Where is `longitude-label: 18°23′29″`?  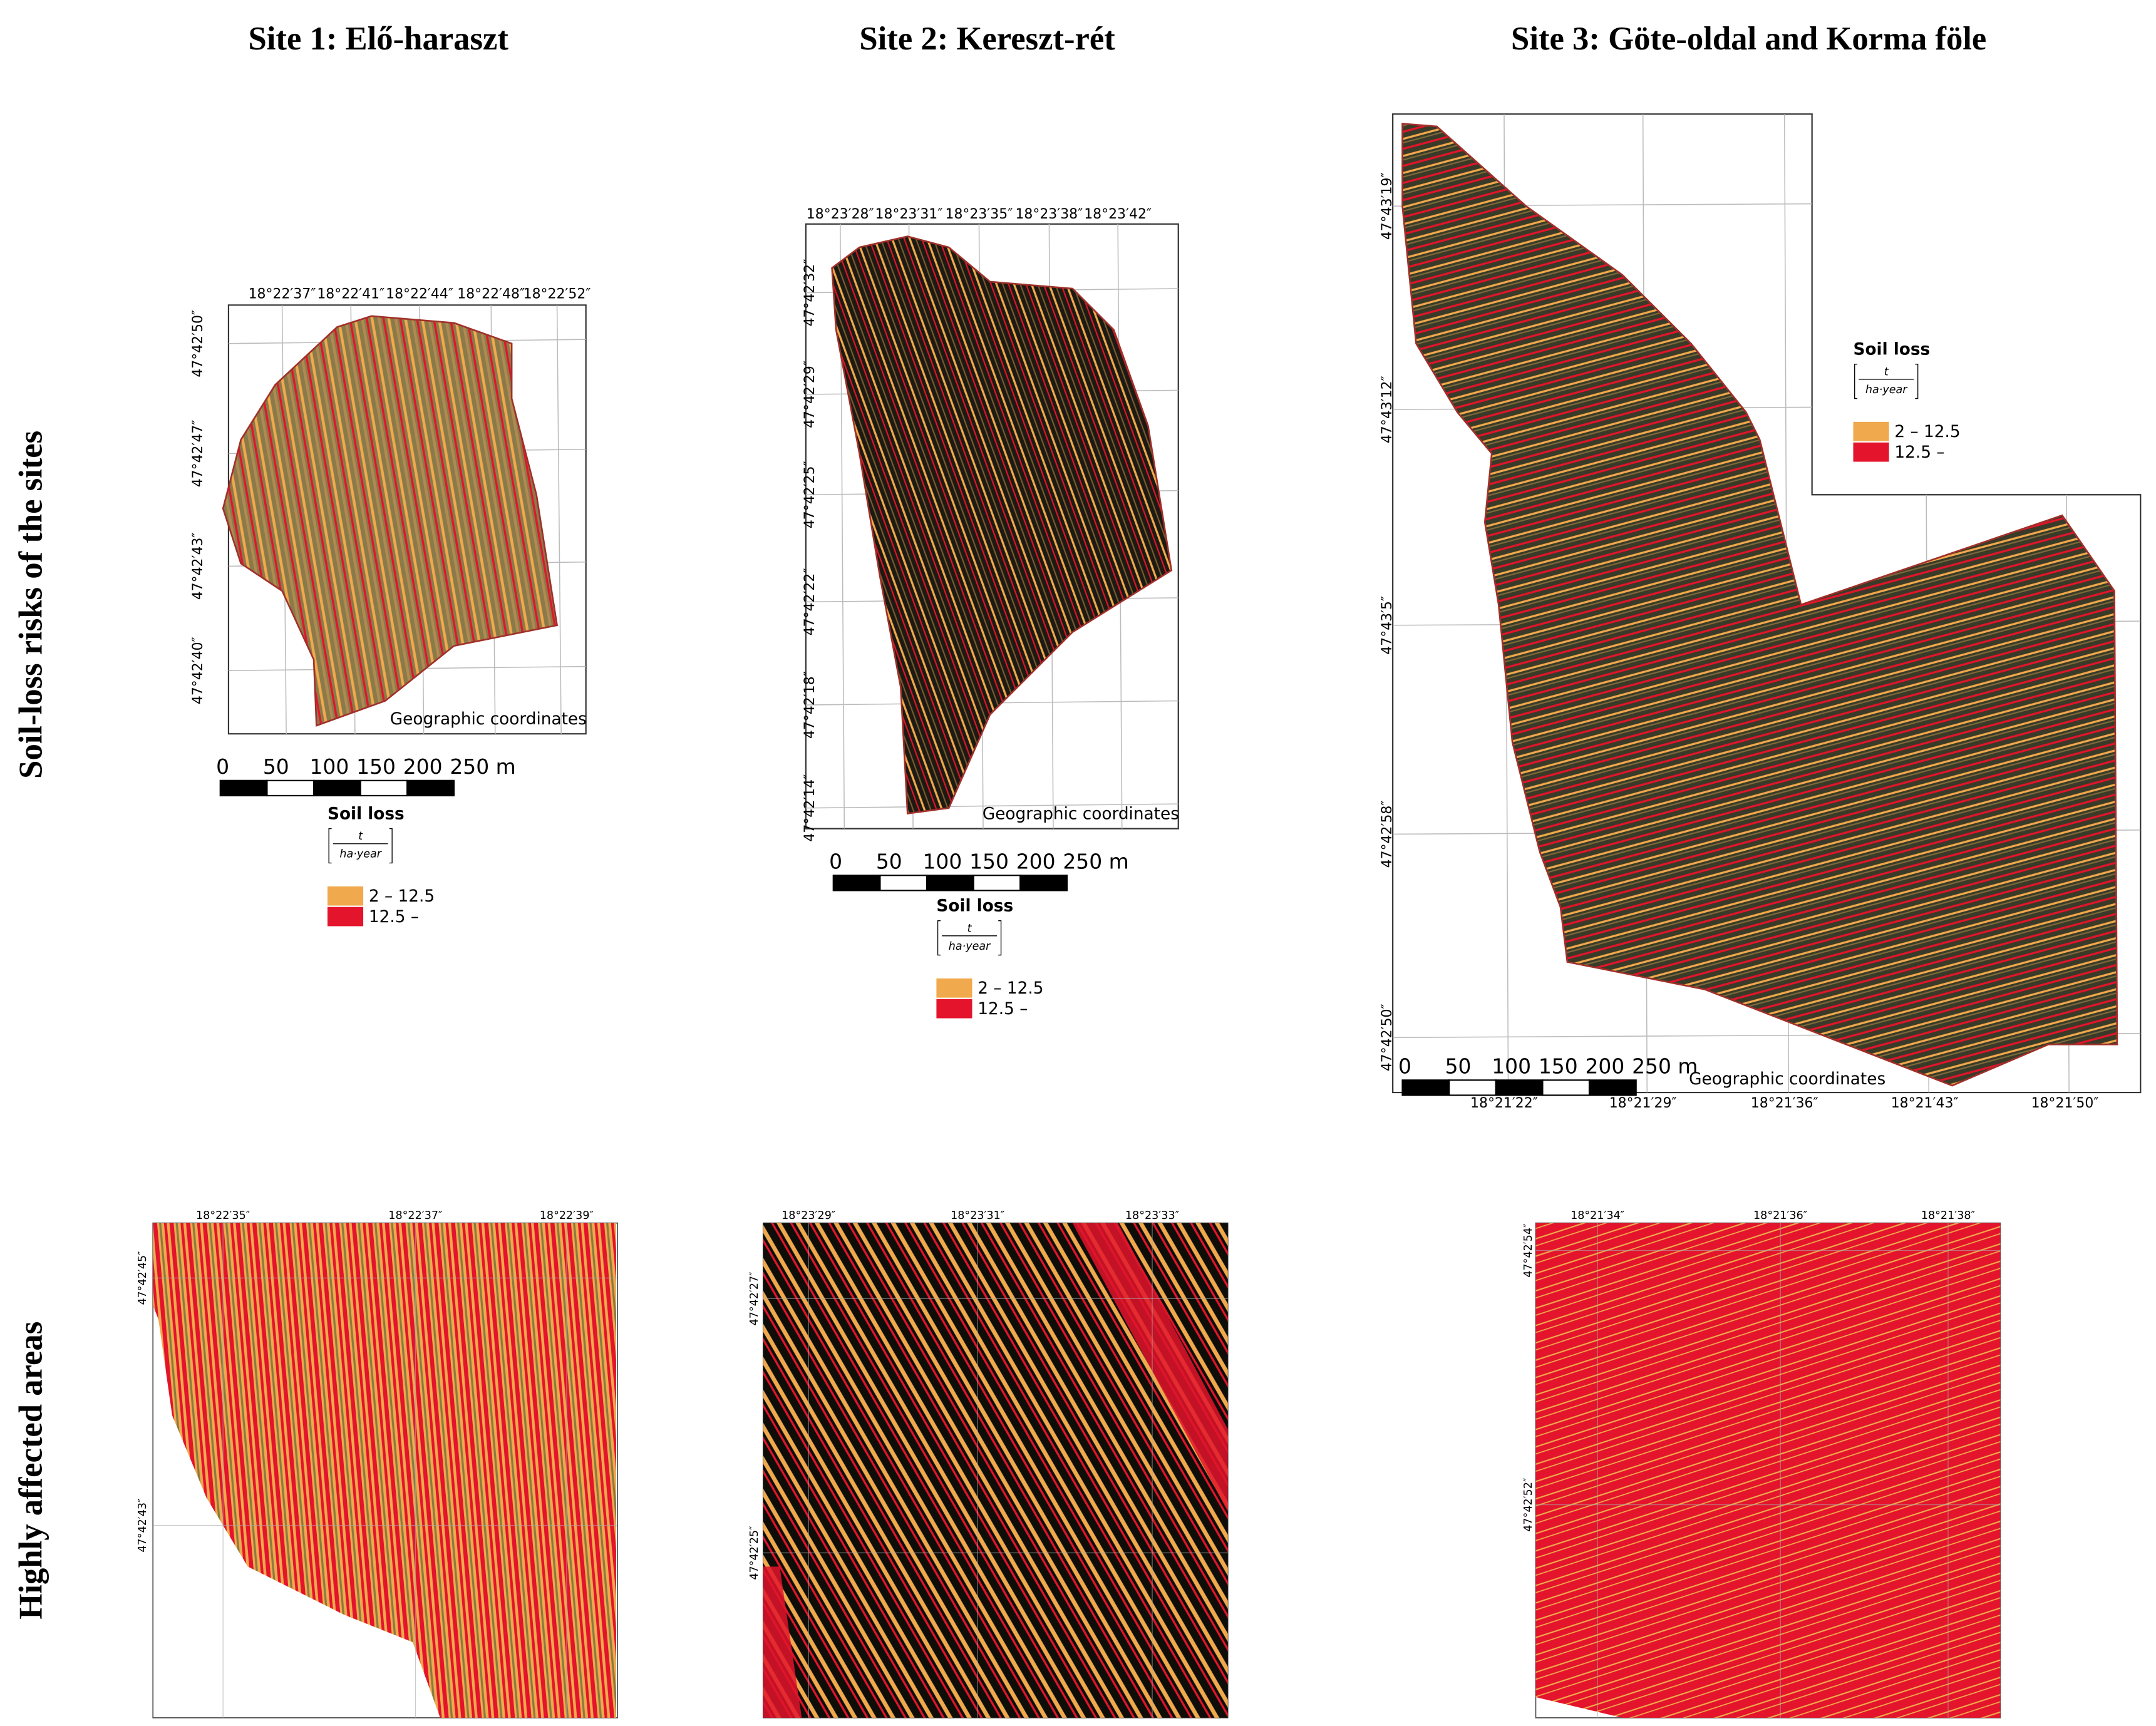 longitude-label: 18°23′29″ is located at coordinates (808, 1216).